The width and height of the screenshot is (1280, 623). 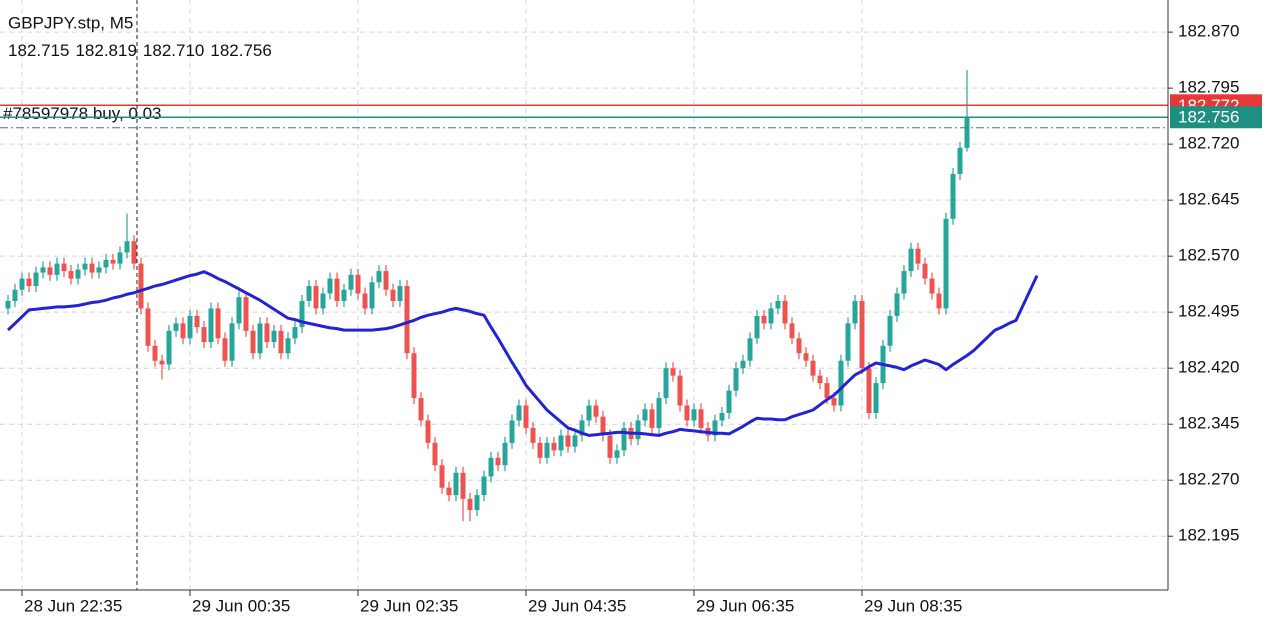 What do you see at coordinates (82, 113) in the screenshot?
I see `order-label: #78597978 buy, 0.03` at bounding box center [82, 113].